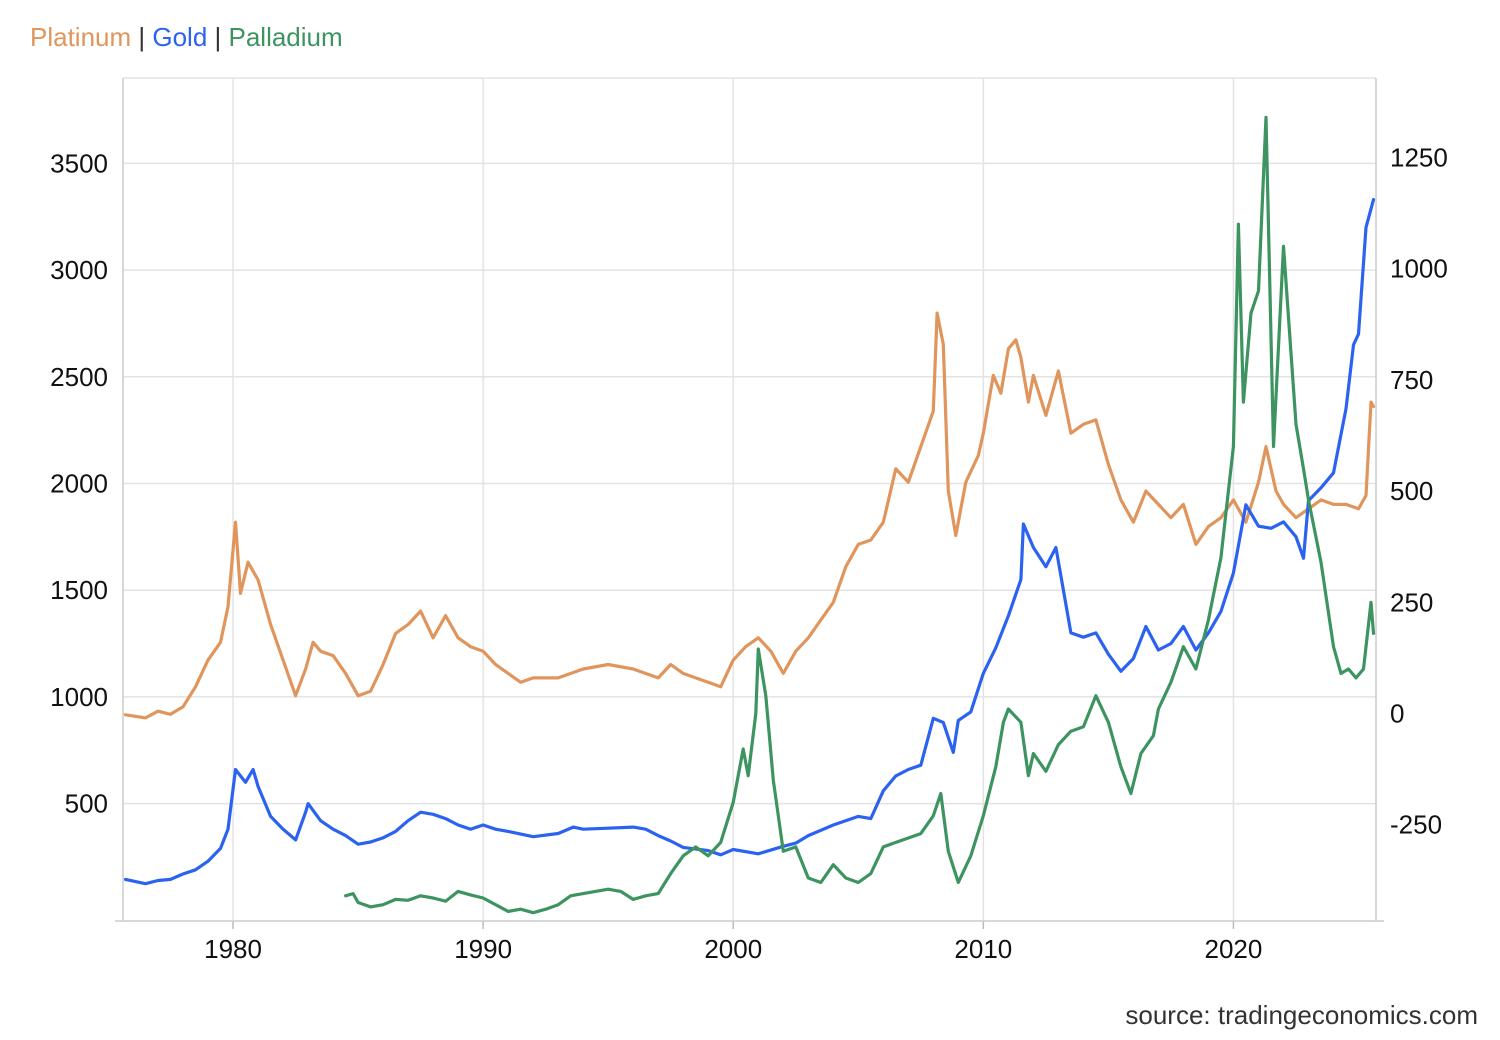 Image resolution: width=1500 pixels, height=1040 pixels. I want to click on y-right-tick-label: -250, so click(1416, 825).